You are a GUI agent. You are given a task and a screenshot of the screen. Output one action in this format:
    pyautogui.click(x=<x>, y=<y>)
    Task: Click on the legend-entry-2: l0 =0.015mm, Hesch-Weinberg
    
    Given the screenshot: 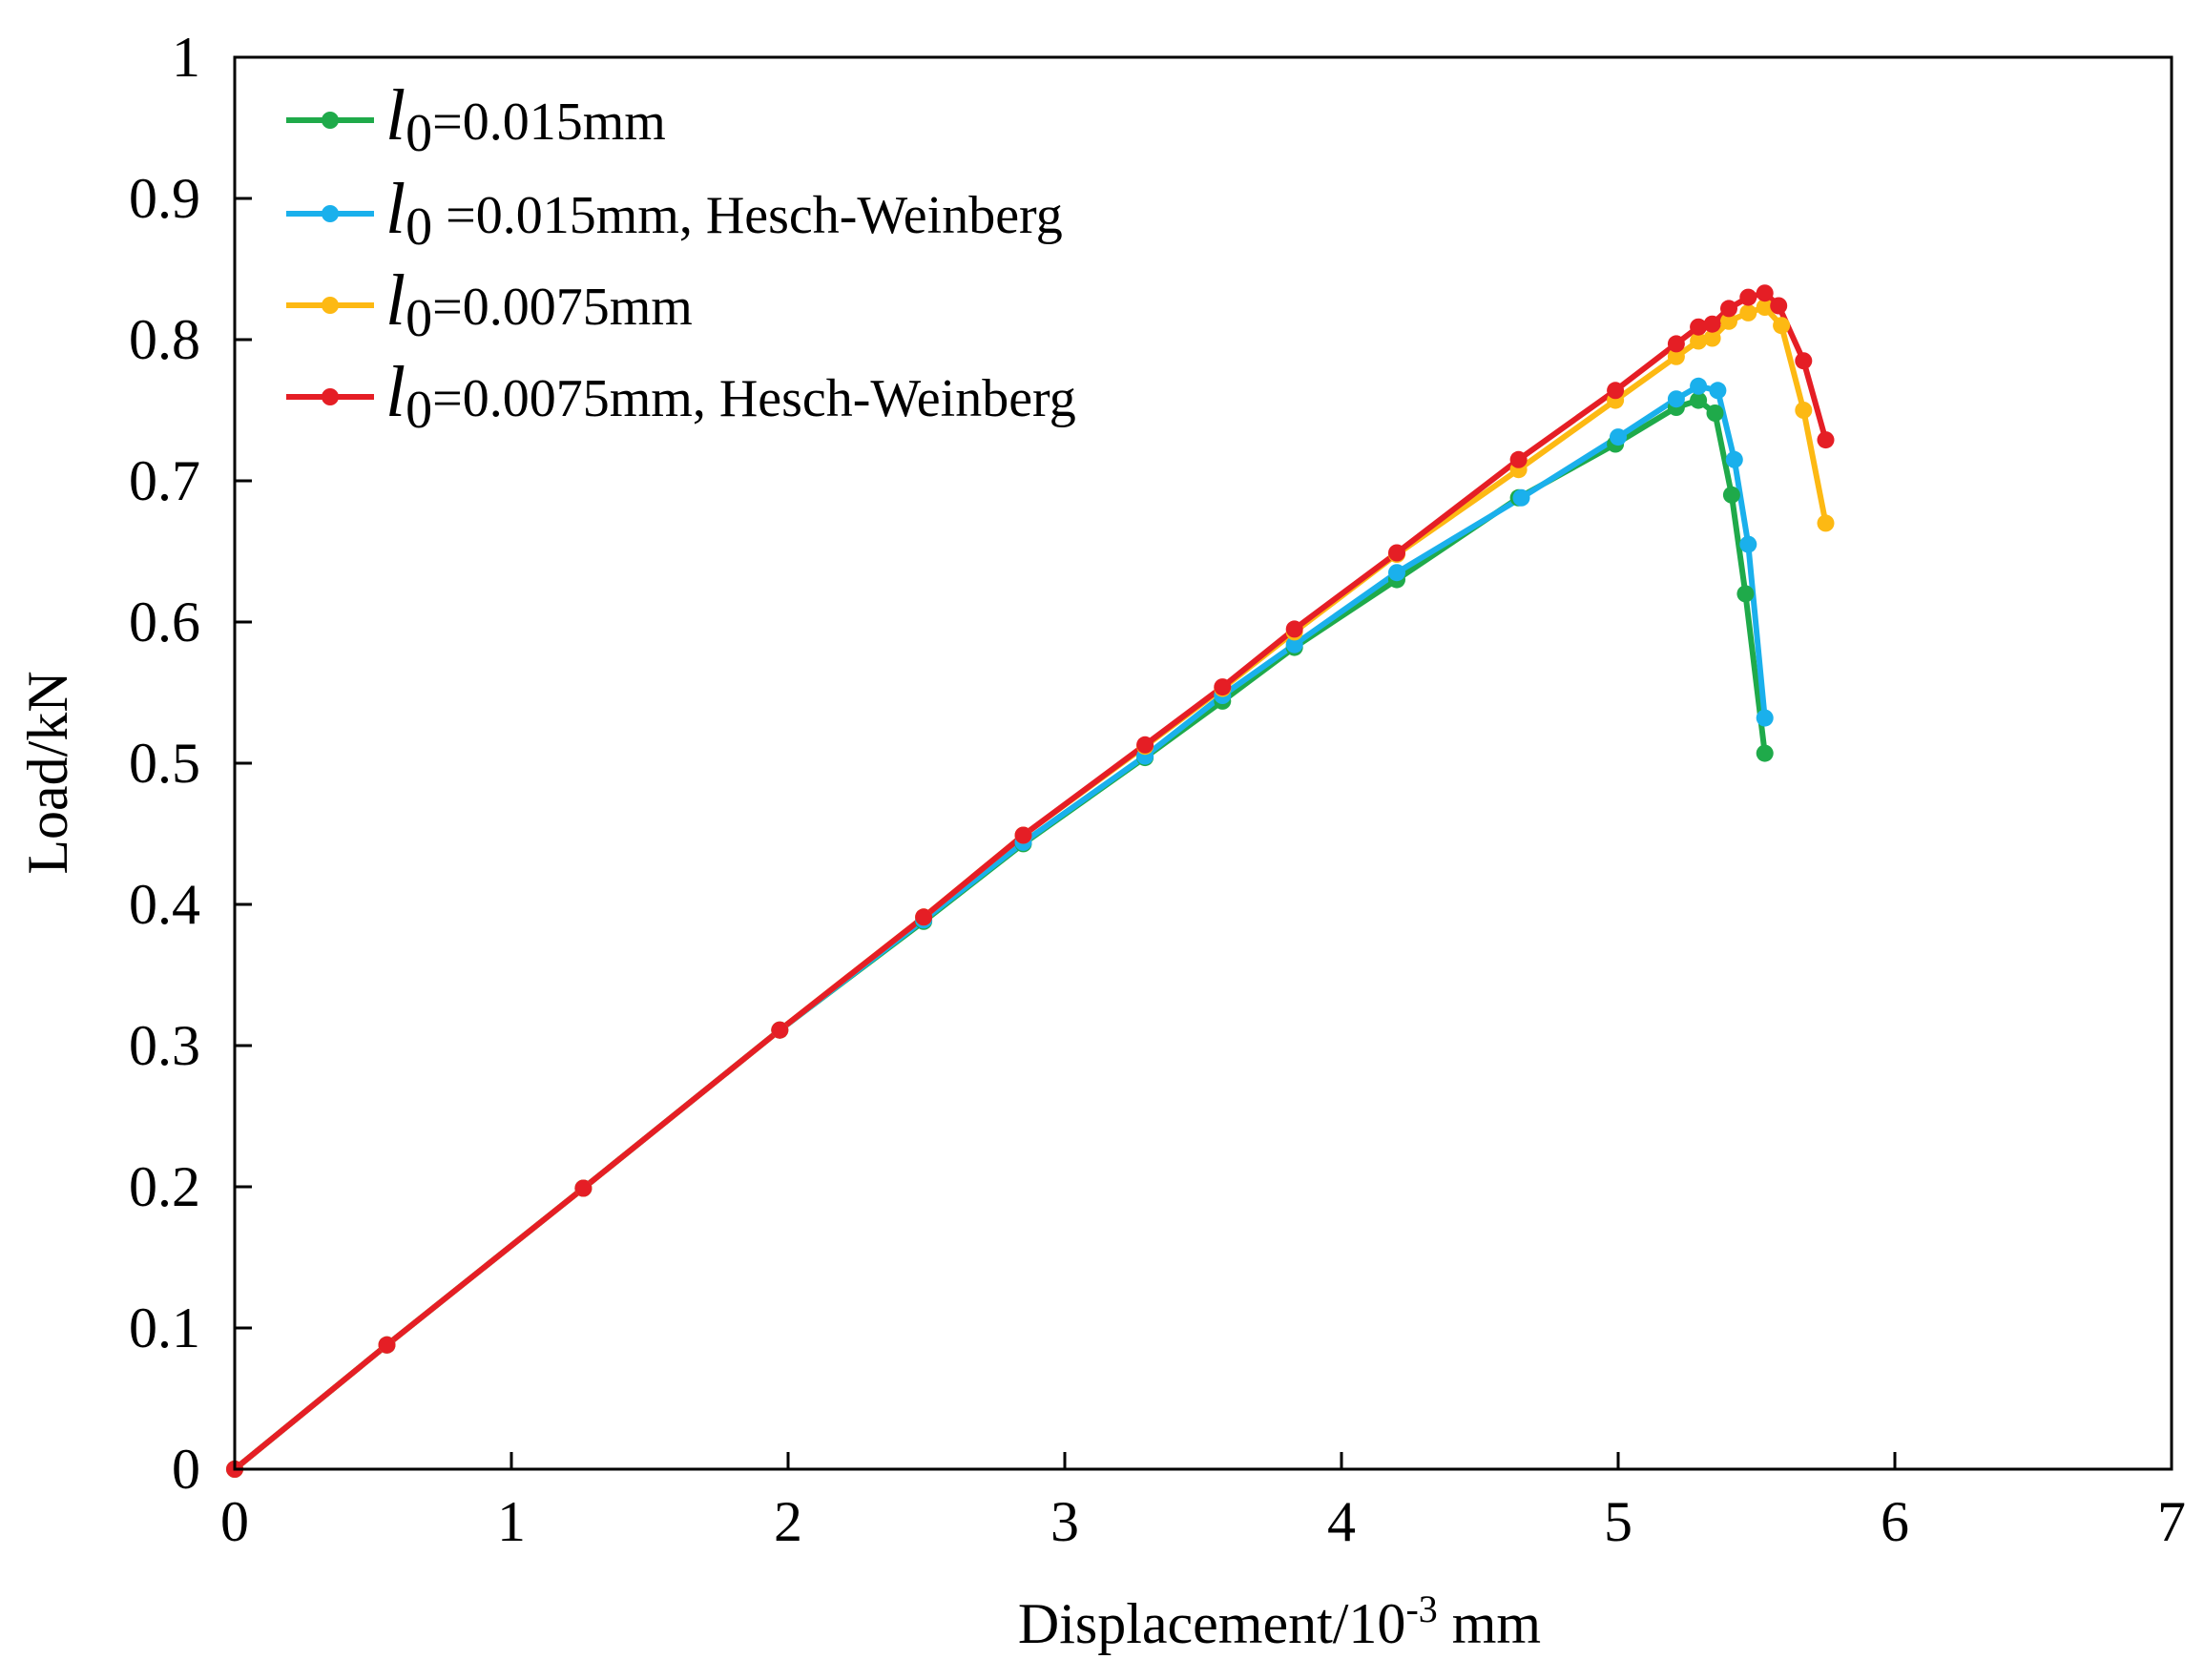 What is the action you would take?
    pyautogui.click(x=674, y=213)
    